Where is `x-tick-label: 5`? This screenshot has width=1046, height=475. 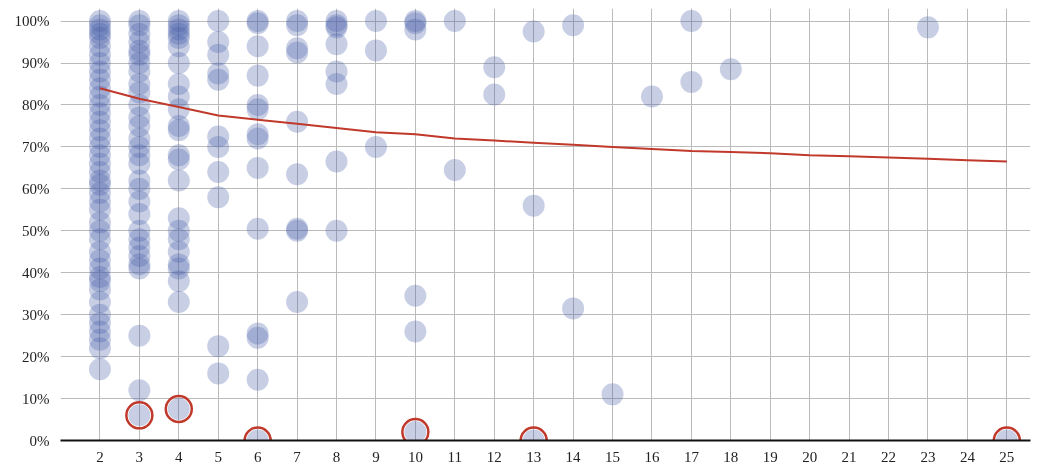 x-tick-label: 5 is located at coordinates (218, 456).